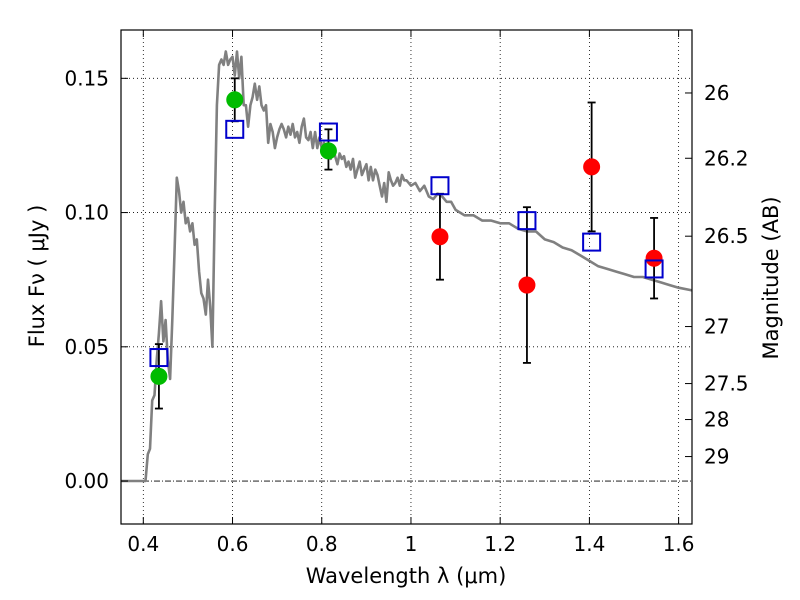 The width and height of the screenshot is (800, 600). What do you see at coordinates (37, 276) in the screenshot?
I see `y-axis-label: Flux Fν ( μJy )` at bounding box center [37, 276].